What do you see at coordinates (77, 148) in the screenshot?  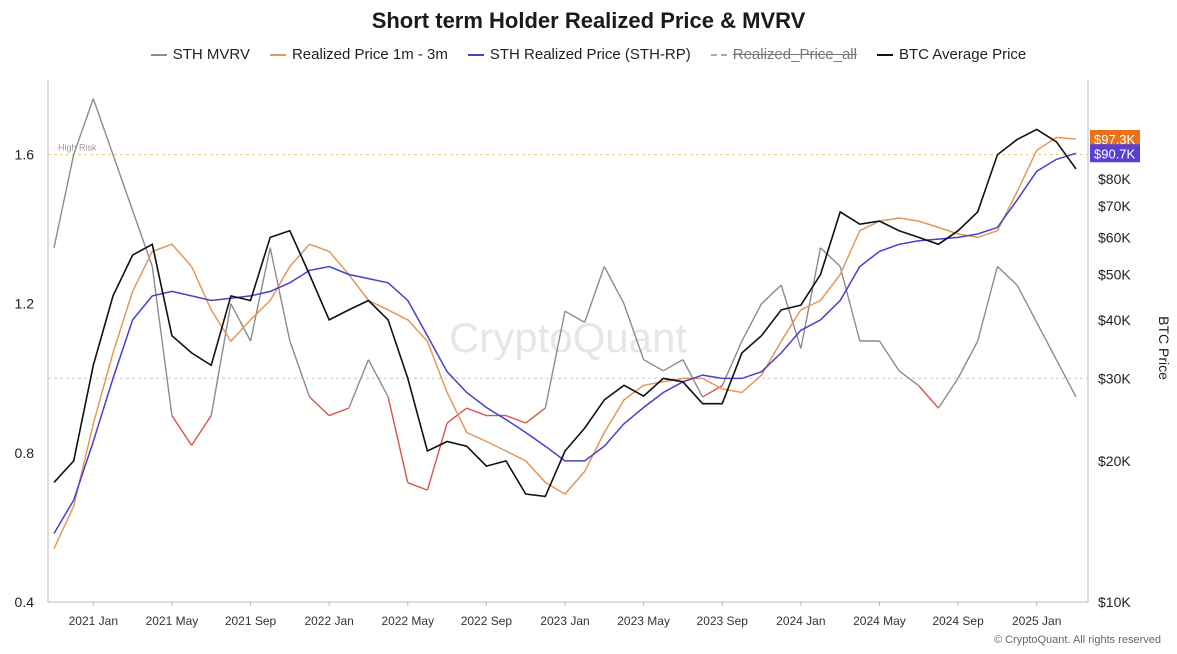 I see `reference-line-label: High Risk` at bounding box center [77, 148].